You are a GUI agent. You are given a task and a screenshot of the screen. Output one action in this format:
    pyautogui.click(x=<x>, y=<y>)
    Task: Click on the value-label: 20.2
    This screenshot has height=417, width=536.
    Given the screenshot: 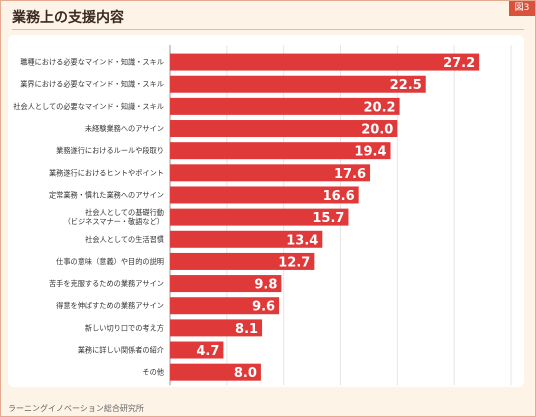 What is the action you would take?
    pyautogui.click(x=380, y=107)
    